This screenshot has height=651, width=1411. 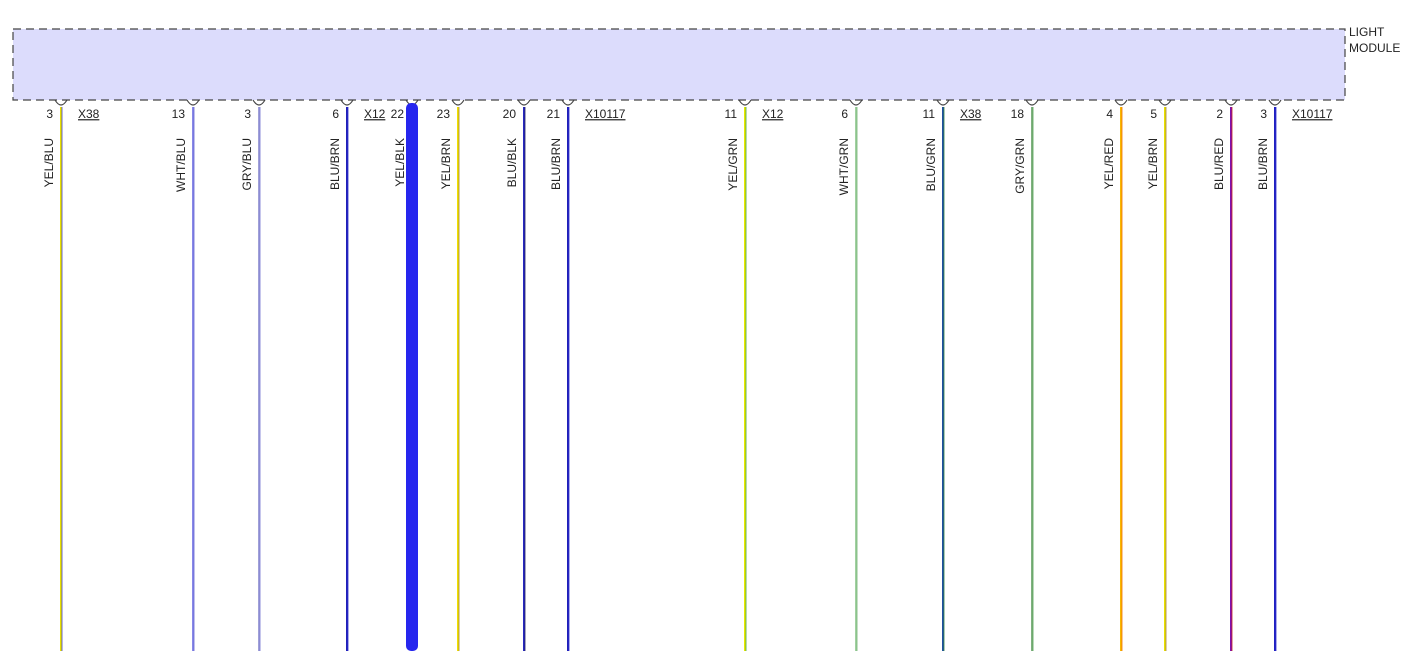 I want to click on pin-number: 22, so click(x=398, y=114).